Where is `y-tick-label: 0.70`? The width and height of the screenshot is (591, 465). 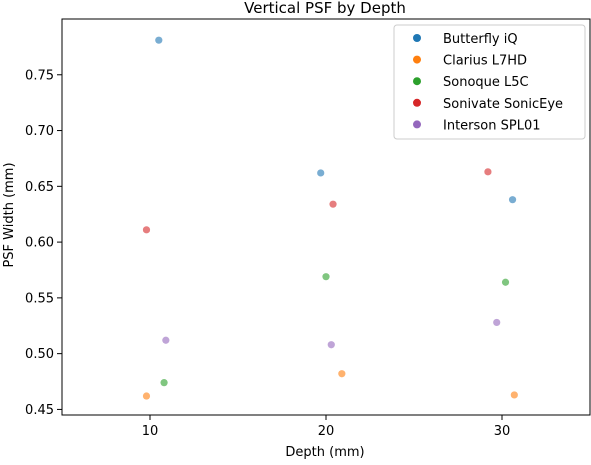
y-tick-label: 0.70 is located at coordinates (39, 131).